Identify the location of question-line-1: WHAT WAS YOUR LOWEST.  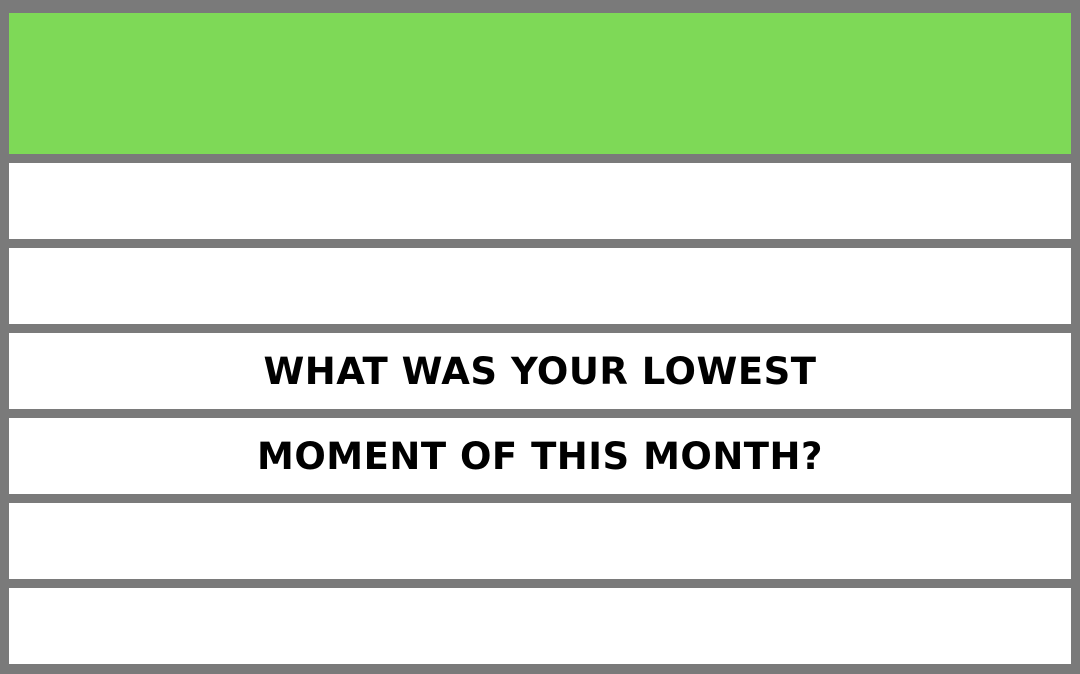
(540, 371).